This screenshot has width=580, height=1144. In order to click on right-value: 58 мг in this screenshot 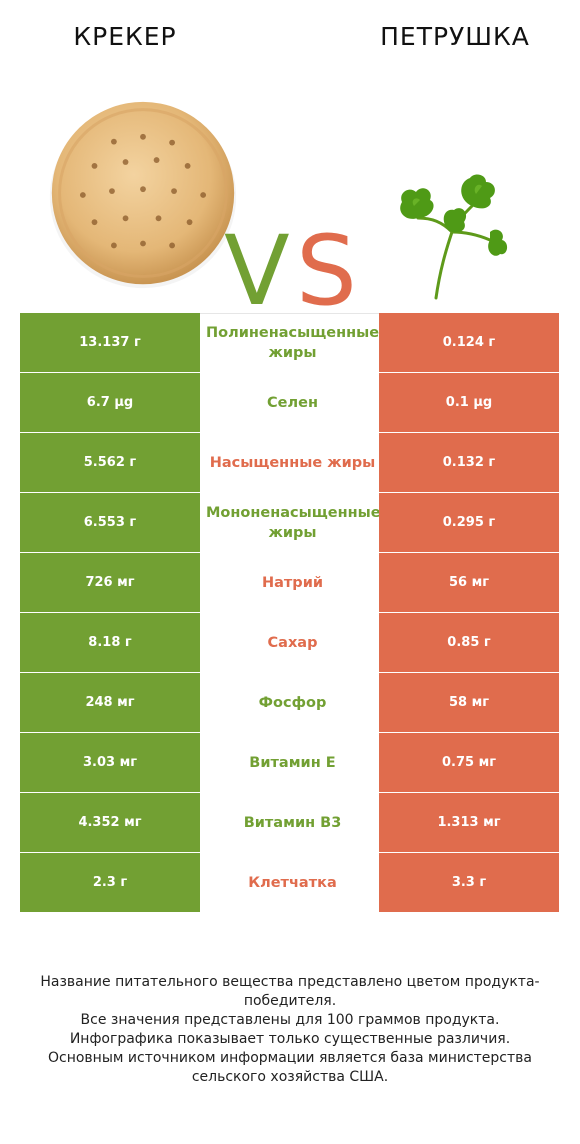, I will do `click(469, 702)`.